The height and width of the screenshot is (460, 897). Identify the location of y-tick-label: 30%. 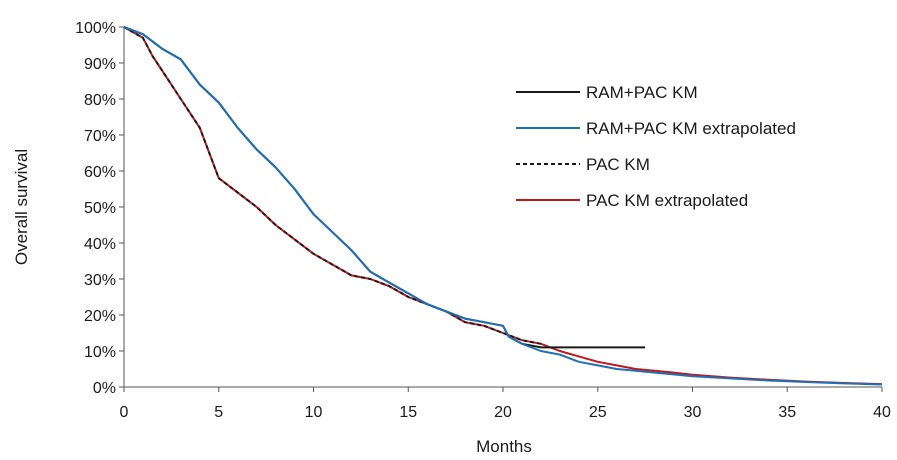
(100, 280).